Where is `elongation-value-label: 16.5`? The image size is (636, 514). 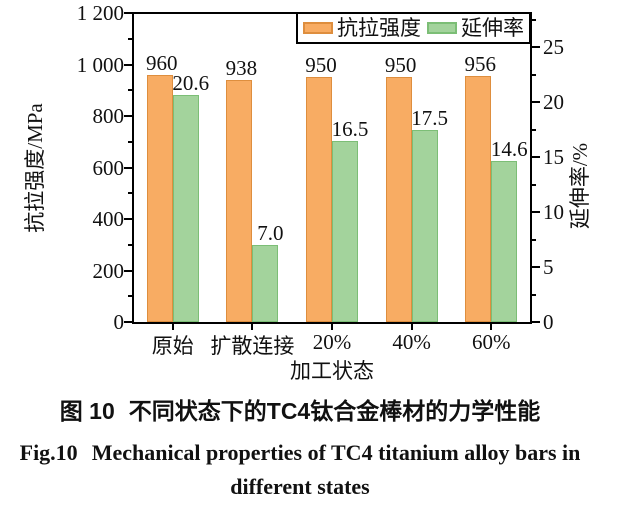
elongation-value-label: 16.5 is located at coordinates (350, 128).